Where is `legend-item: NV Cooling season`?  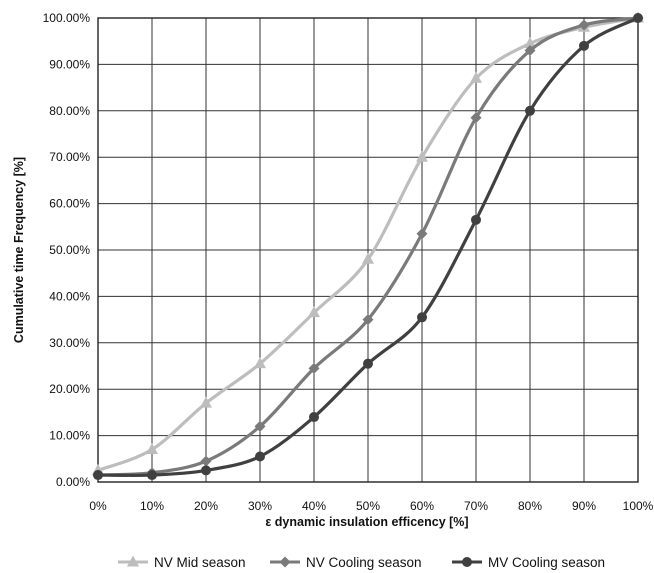 legend-item: NV Cooling season is located at coordinates (346, 562).